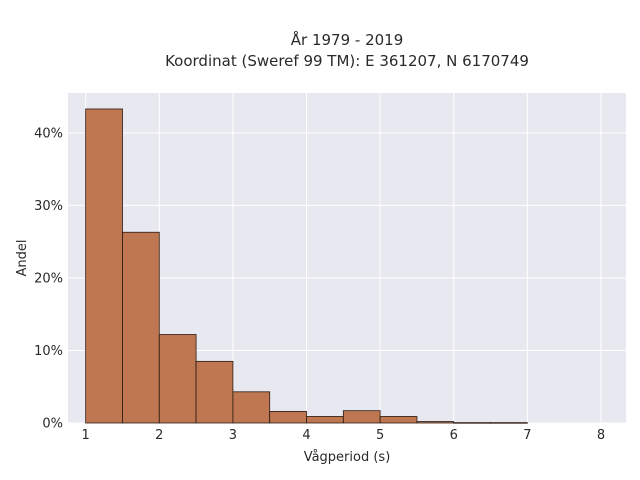 Image resolution: width=640 pixels, height=480 pixels. What do you see at coordinates (306, 435) in the screenshot?
I see `x-tick-label: 4` at bounding box center [306, 435].